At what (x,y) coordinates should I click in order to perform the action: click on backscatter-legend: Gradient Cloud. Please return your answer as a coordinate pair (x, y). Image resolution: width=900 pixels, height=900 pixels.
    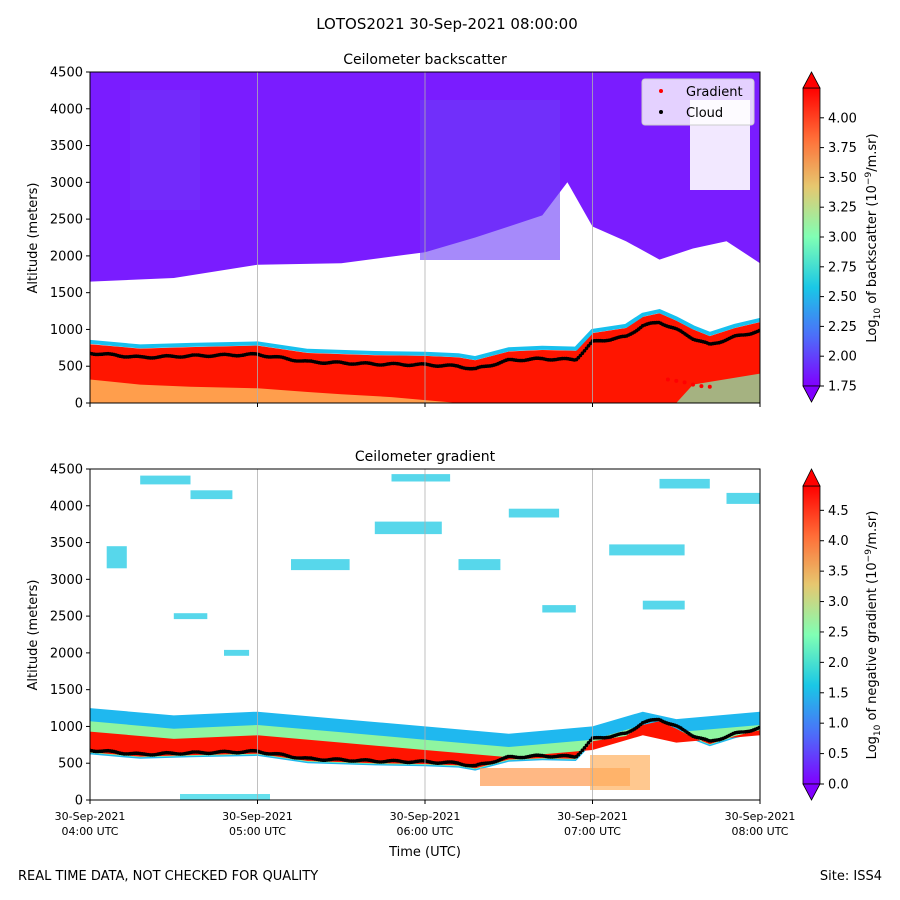
    Looking at the image, I should click on (698, 102).